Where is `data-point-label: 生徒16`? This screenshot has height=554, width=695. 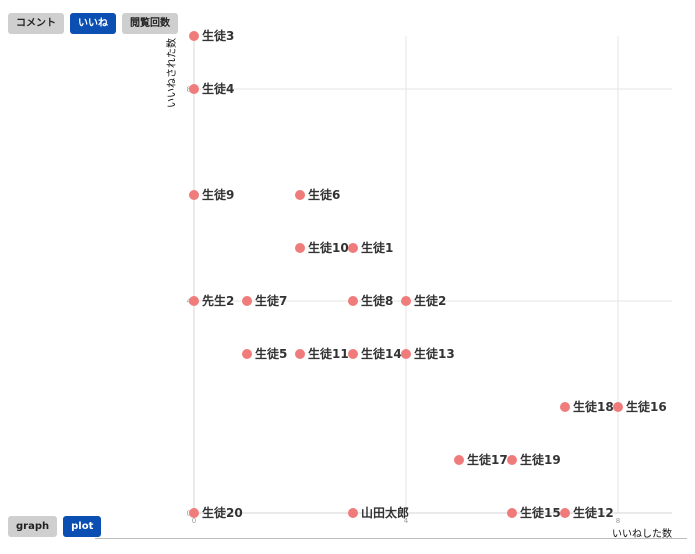
data-point-label: 生徒16 is located at coordinates (646, 406).